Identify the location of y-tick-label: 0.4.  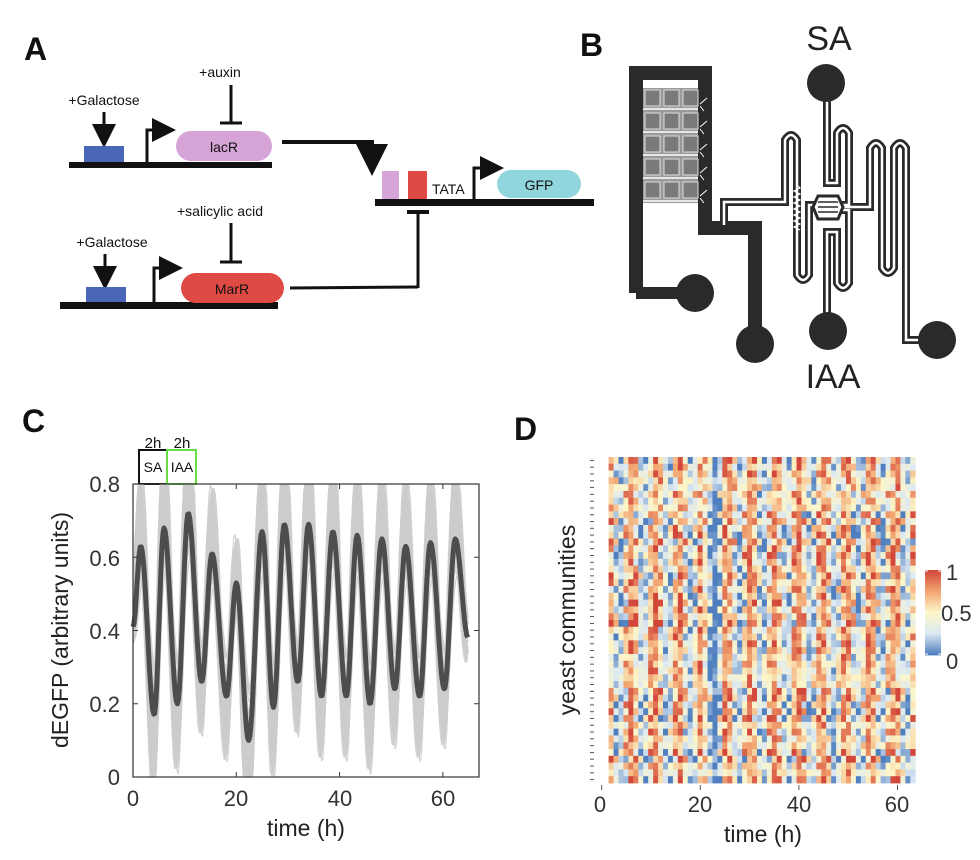
(104, 631).